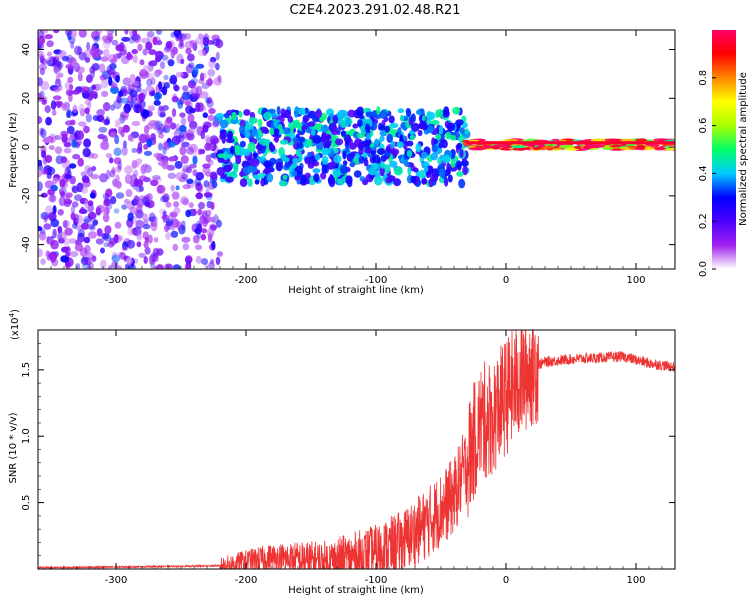  What do you see at coordinates (26, 370) in the screenshot?
I see `y-tick-label: 1.5` at bounding box center [26, 370].